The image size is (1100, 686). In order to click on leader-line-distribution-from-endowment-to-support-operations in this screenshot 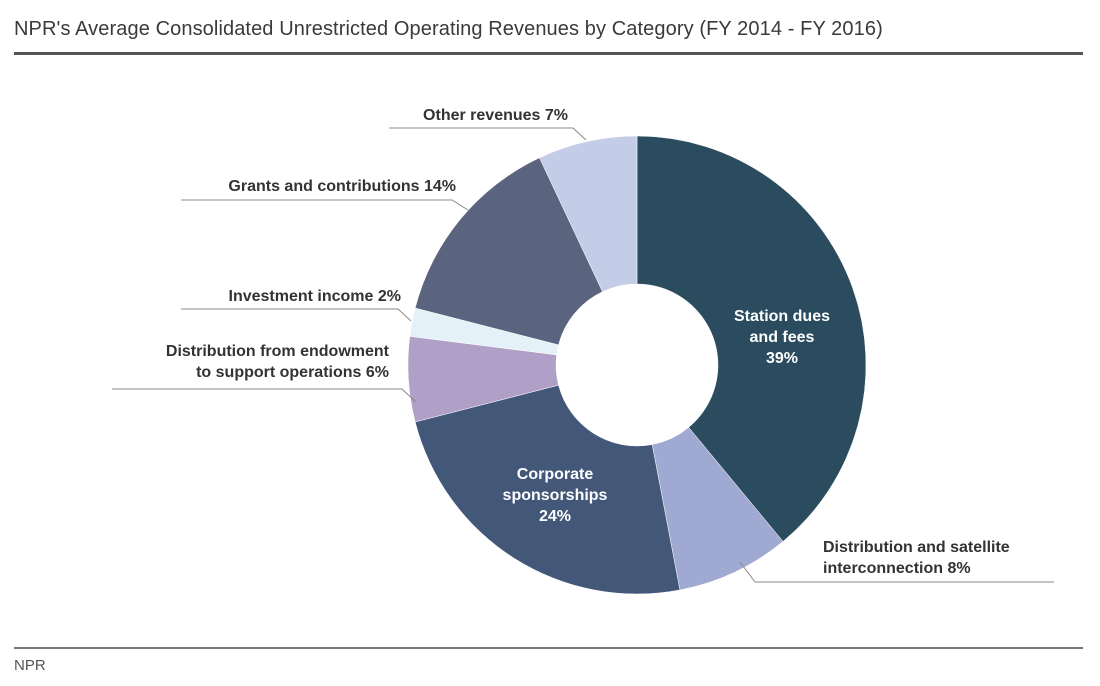, I will do `click(264, 395)`.